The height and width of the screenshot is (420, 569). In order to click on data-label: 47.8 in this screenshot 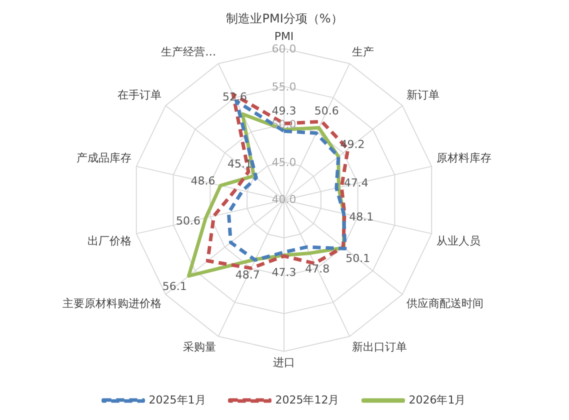, I will do `click(317, 269)`.